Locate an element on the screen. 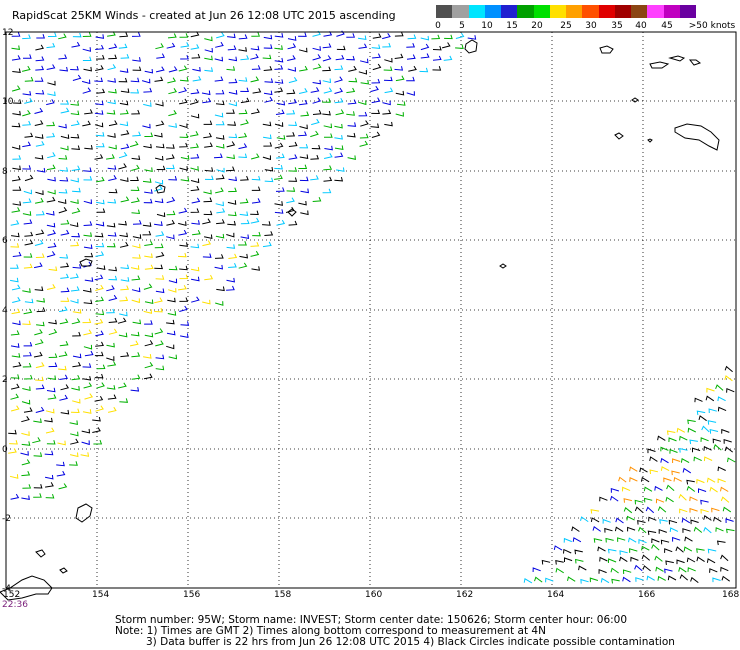  lon-label: 158 is located at coordinates (282, 595).